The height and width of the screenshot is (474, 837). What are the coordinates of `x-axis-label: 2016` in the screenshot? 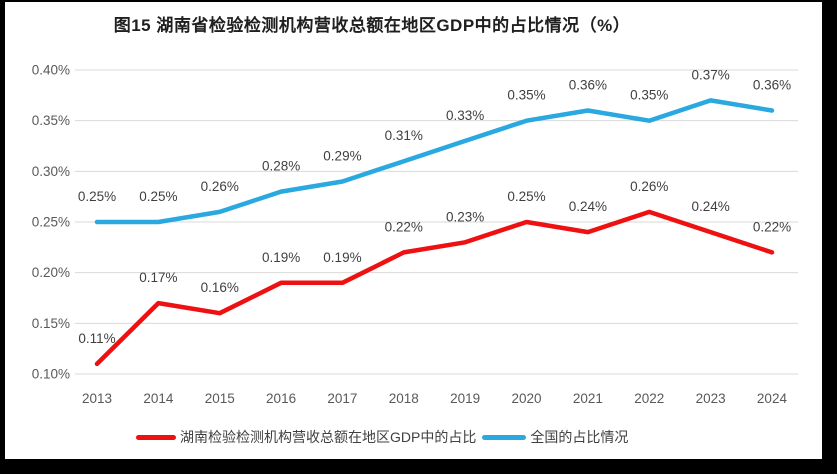 It's located at (281, 398).